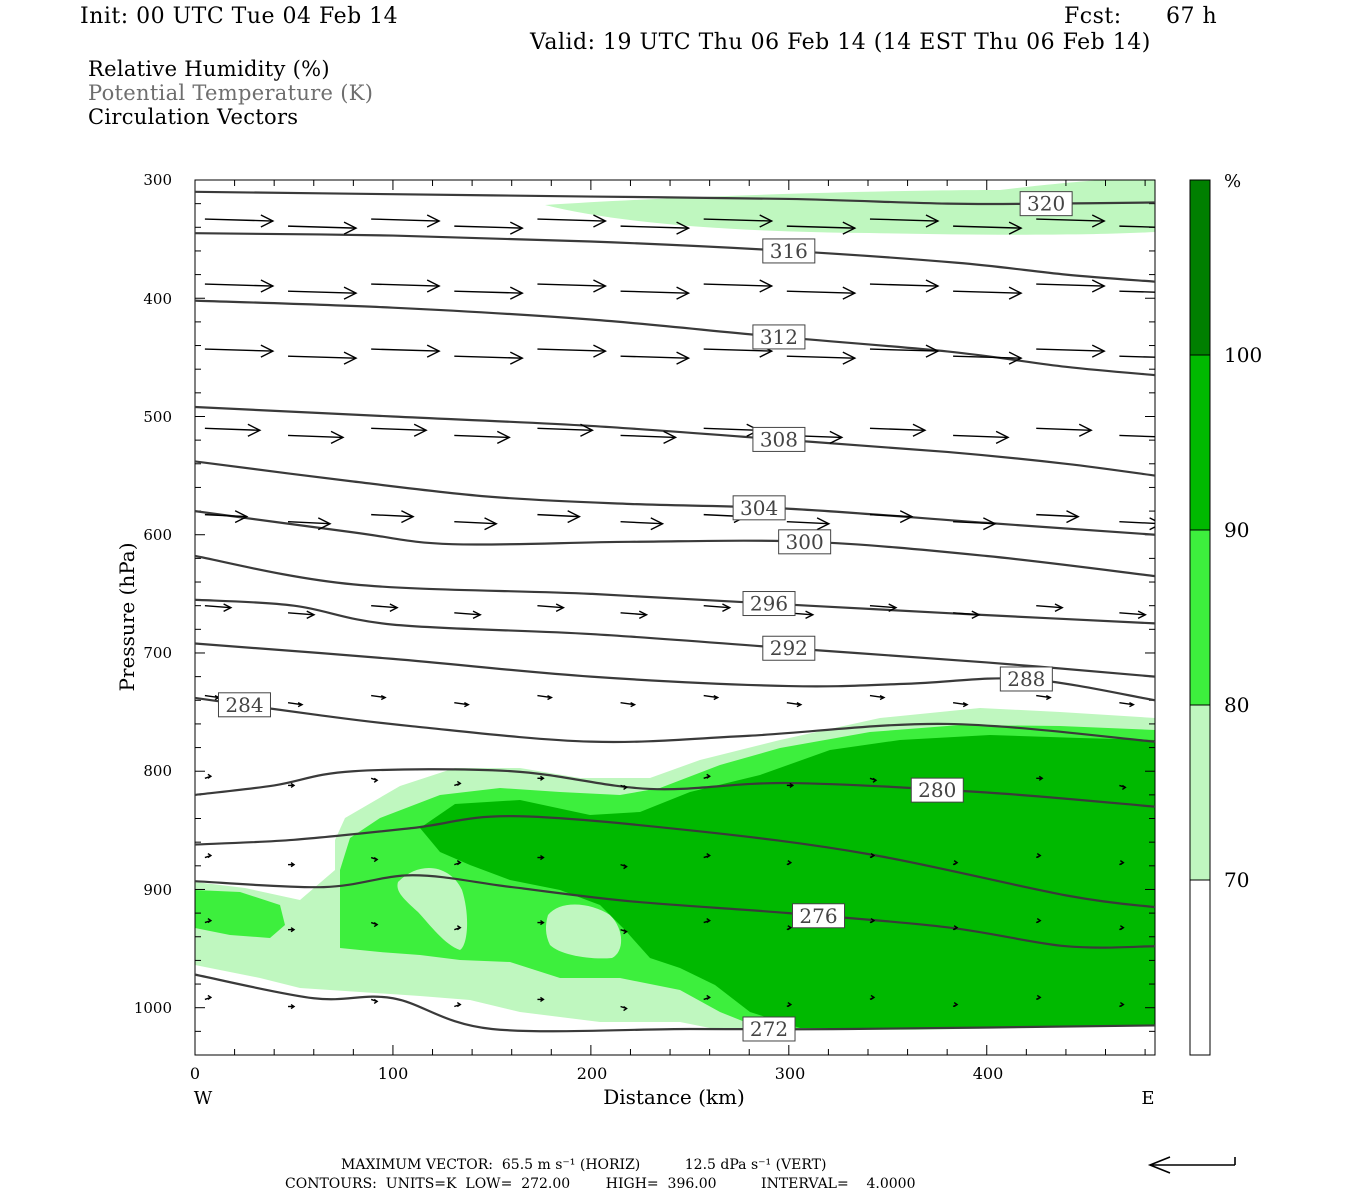 Image resolution: width=1350 pixels, height=1200 pixels. I want to click on x-tick-label: 300, so click(790, 1073).